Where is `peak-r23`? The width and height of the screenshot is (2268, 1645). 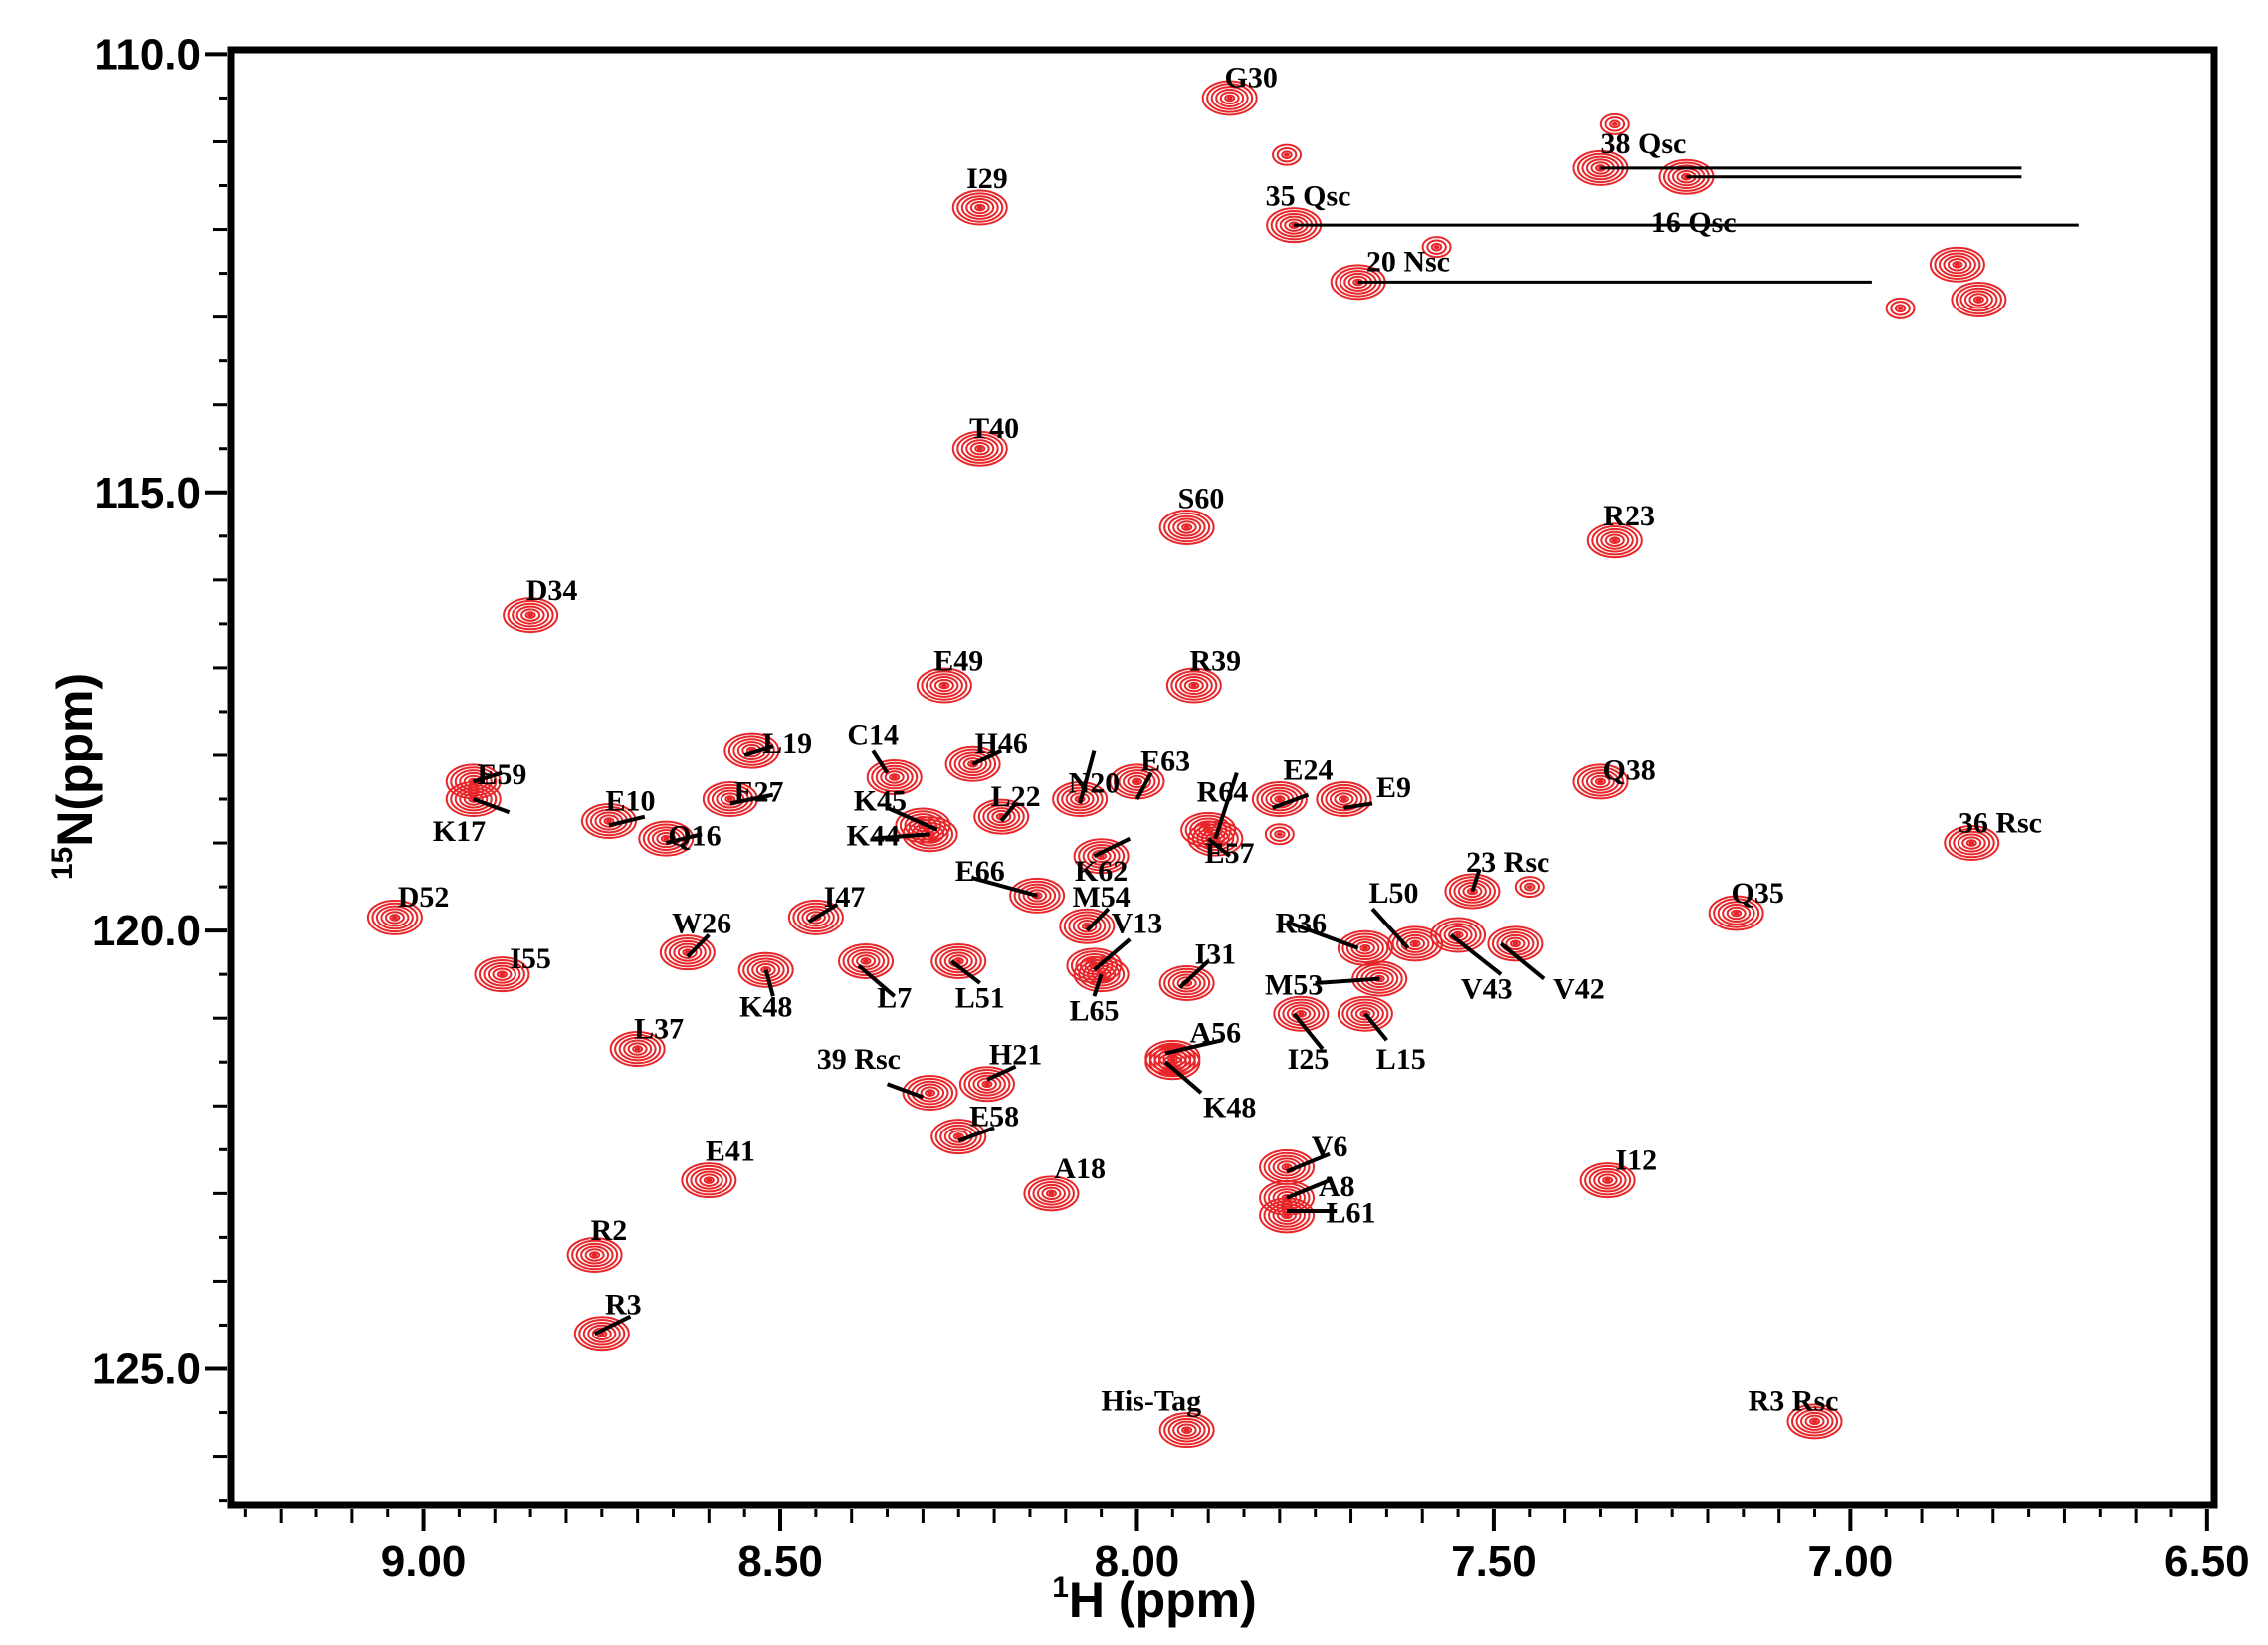 peak-r23 is located at coordinates (1615, 540).